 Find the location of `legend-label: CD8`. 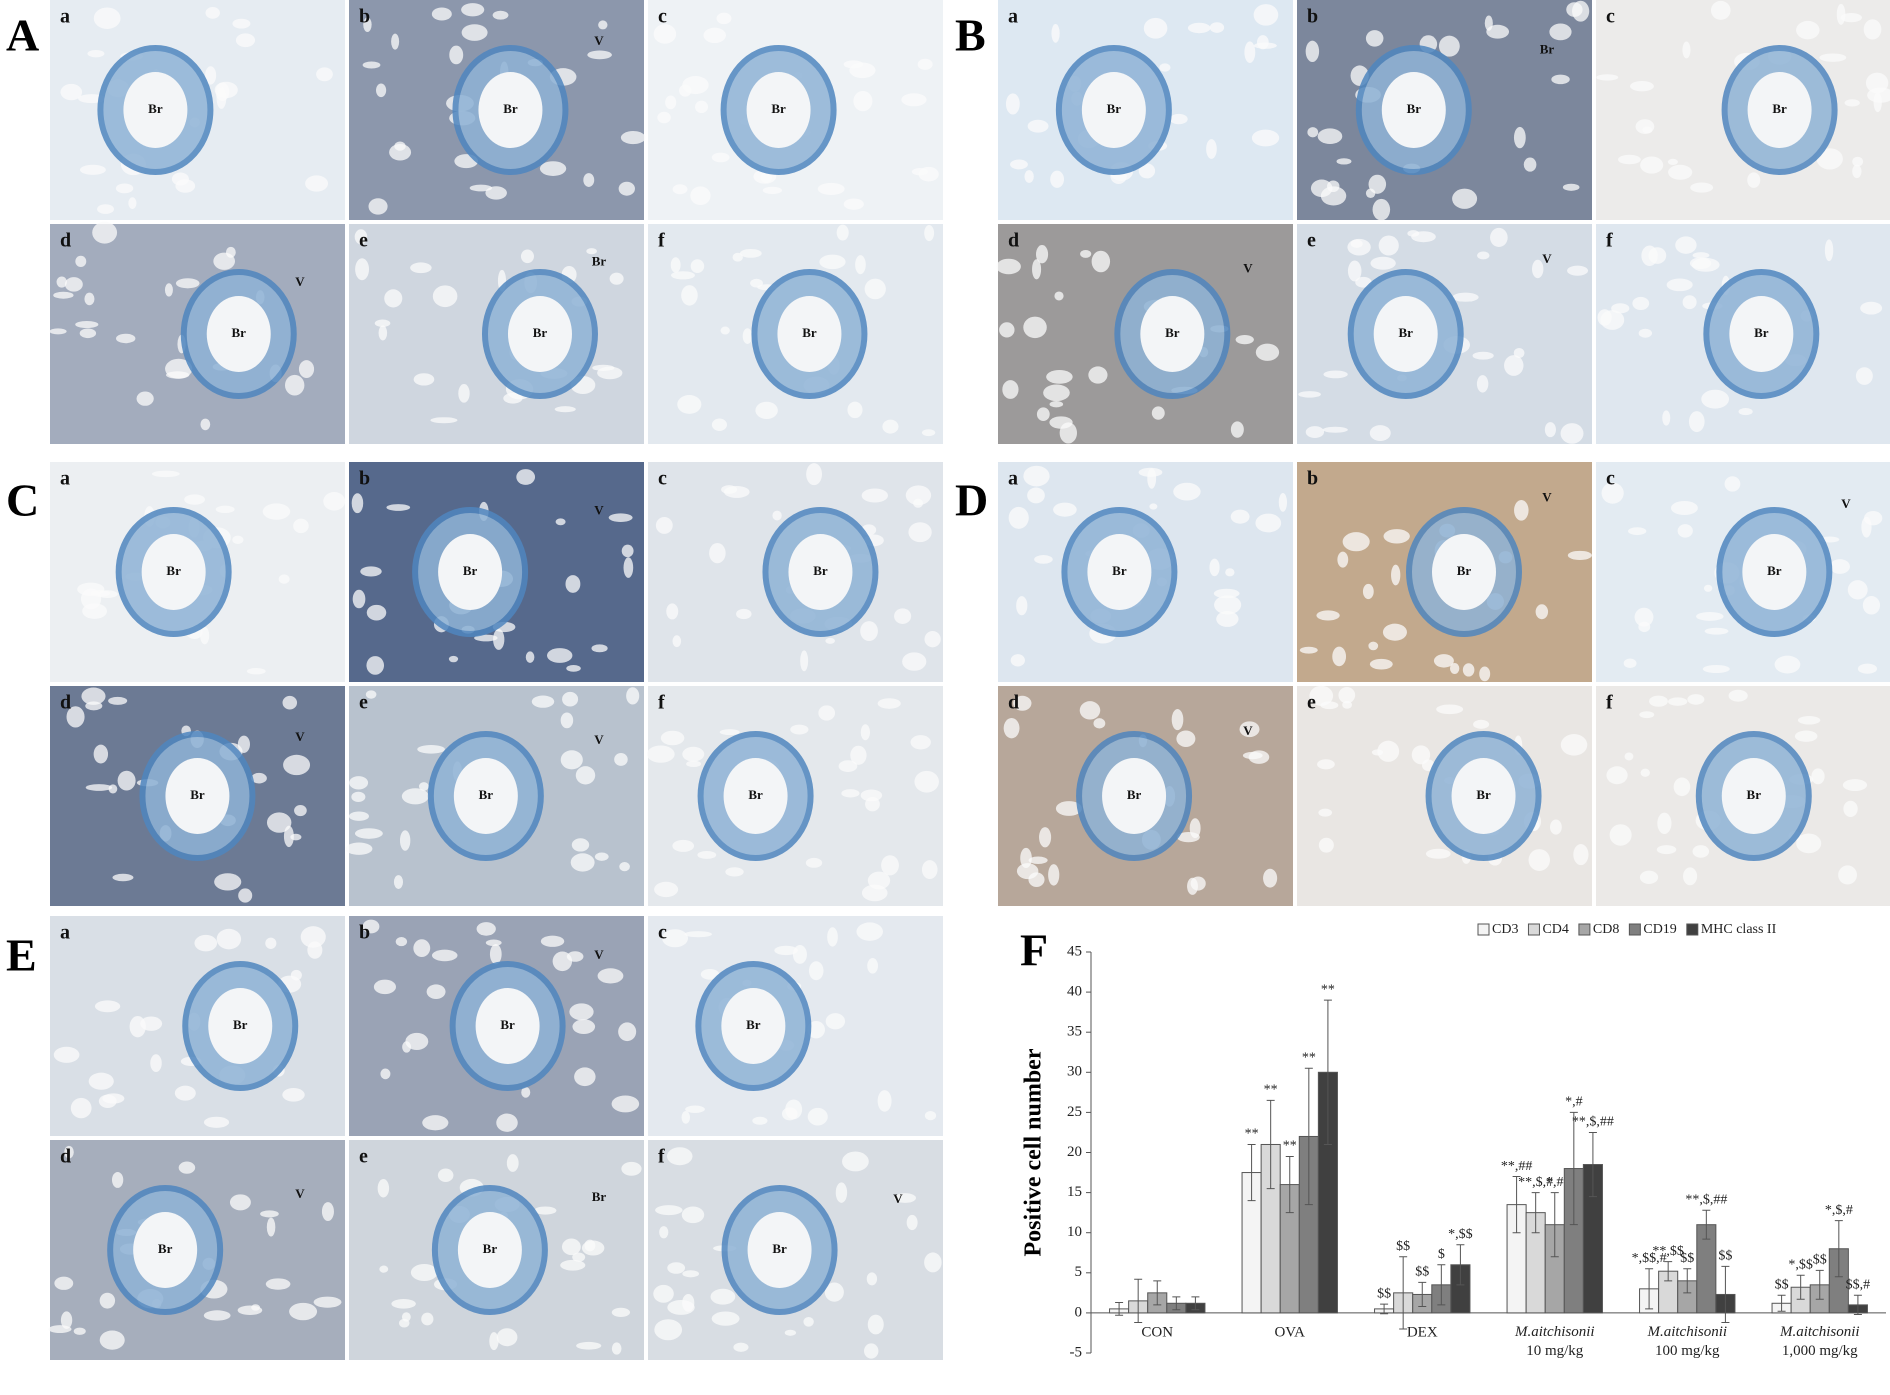

legend-label: CD8 is located at coordinates (1606, 929).